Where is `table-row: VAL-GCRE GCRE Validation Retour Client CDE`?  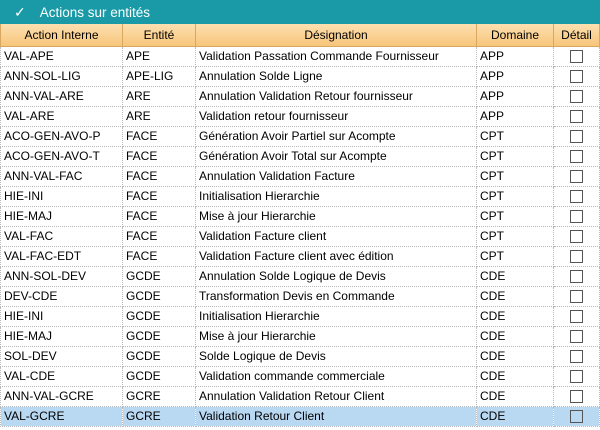
table-row: VAL-GCRE GCRE Validation Retour Client CDE is located at coordinates (300, 416).